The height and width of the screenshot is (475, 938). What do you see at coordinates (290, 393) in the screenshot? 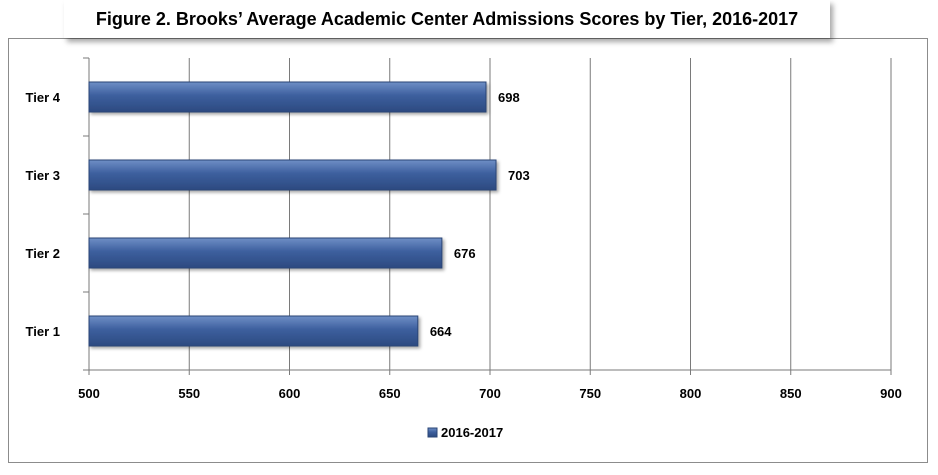
I see `x-tick-label: 600` at bounding box center [290, 393].